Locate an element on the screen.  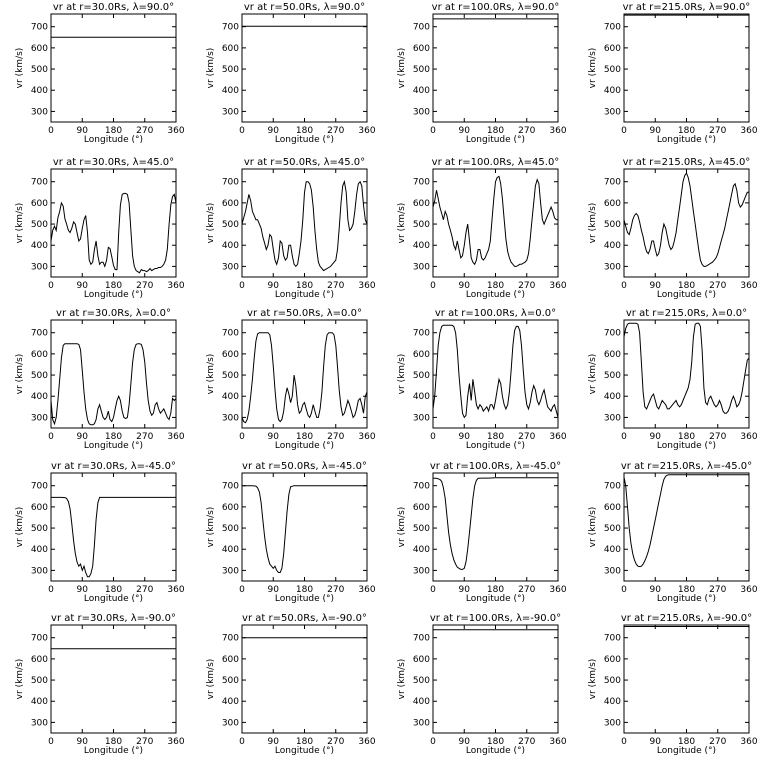
subplot-title: vr at r=50.0Rs, λ=-45.0° is located at coordinates (304, 466).